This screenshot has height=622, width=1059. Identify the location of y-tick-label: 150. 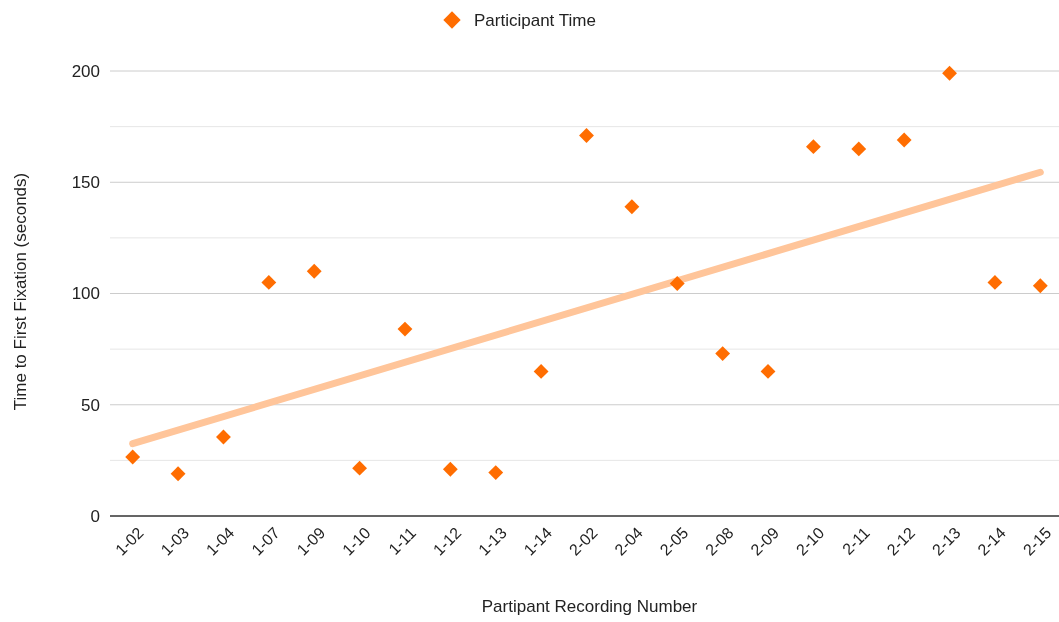
(85, 183).